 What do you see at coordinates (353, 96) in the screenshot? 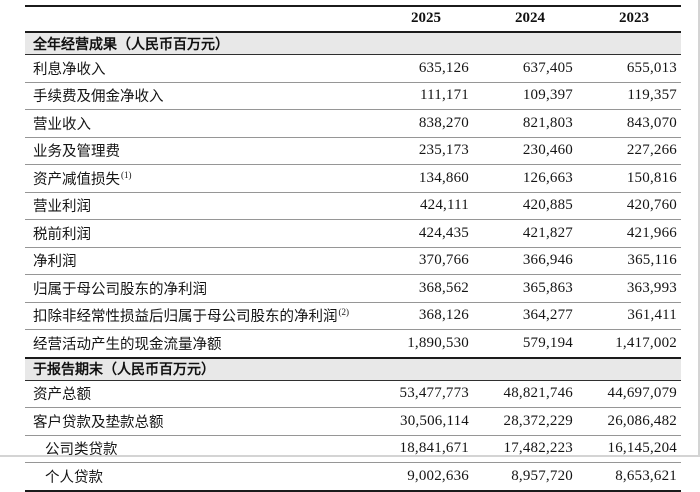
I see `table-row: 手续费及佣金净收入 111,171 109,397 119,357` at bounding box center [353, 96].